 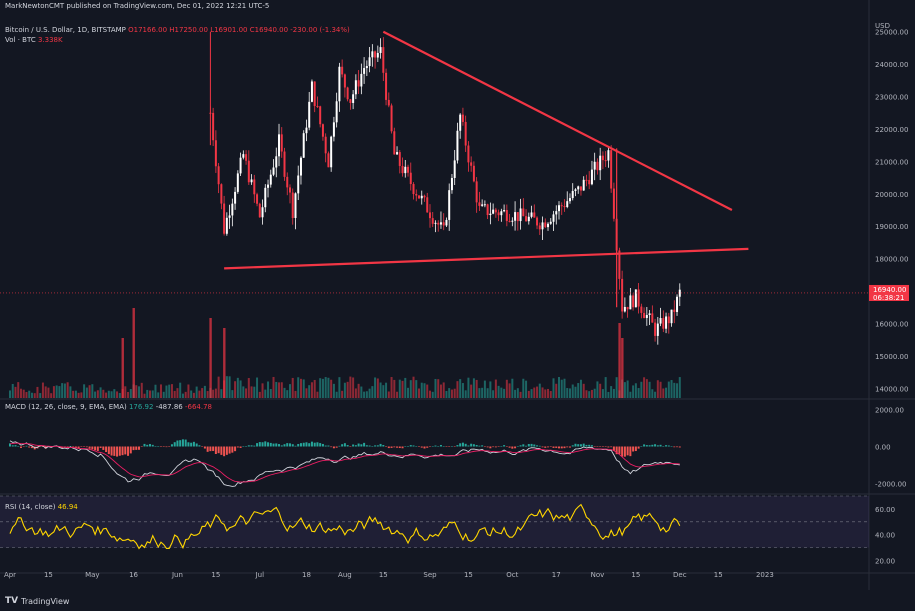 What do you see at coordinates (765, 575) in the screenshot?
I see `time-tick-label: 2023` at bounding box center [765, 575].